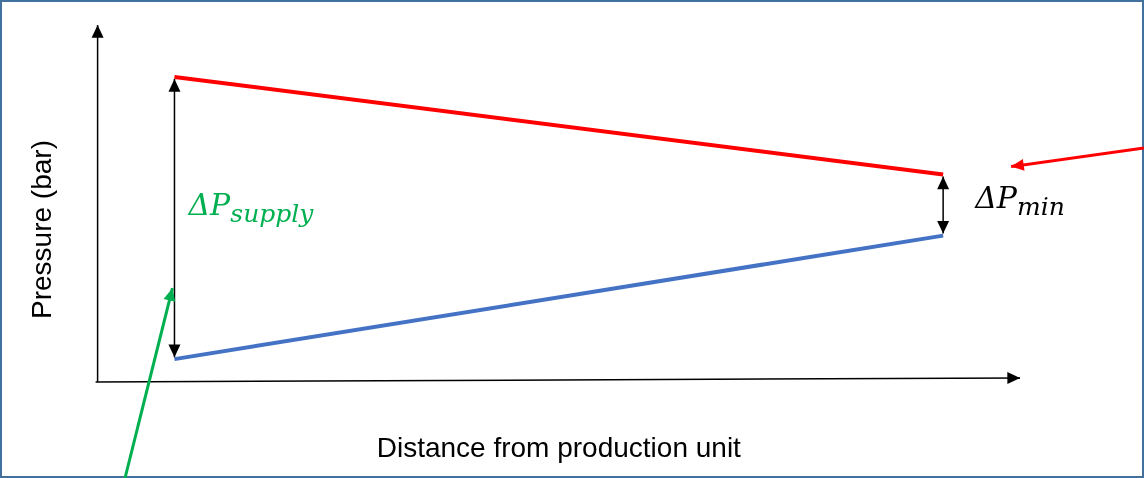 The image size is (1144, 478). What do you see at coordinates (1020, 201) in the screenshot?
I see `annotation: ΔP$_{min}$` at bounding box center [1020, 201].